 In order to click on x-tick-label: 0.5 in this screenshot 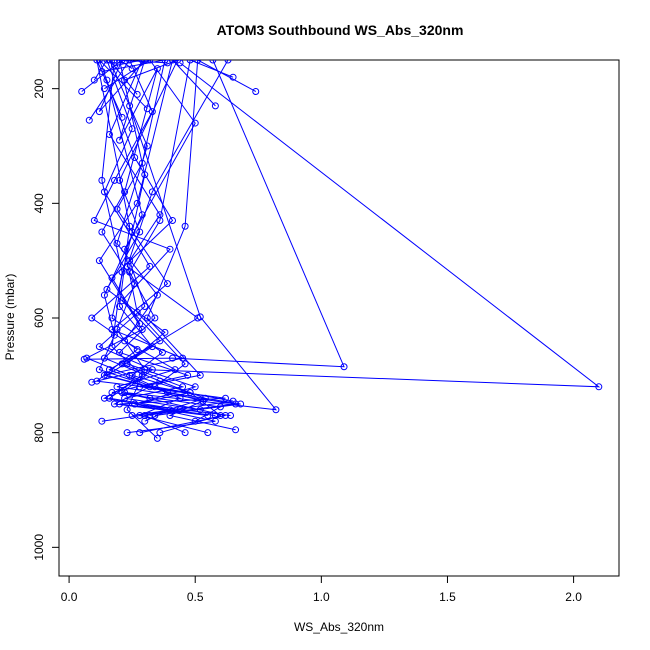, I will do `click(195, 597)`.